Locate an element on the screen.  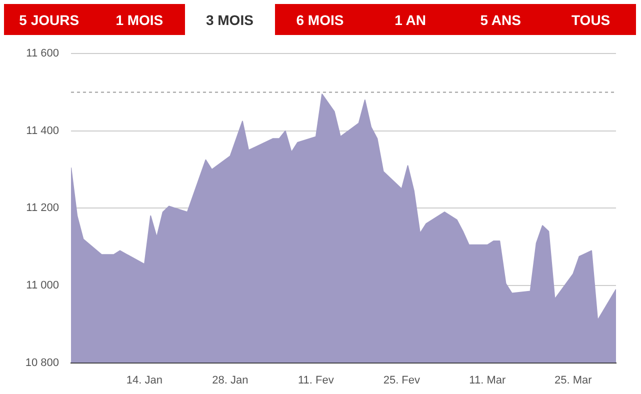
x-tick-label: 11. Fev is located at coordinates (316, 380).